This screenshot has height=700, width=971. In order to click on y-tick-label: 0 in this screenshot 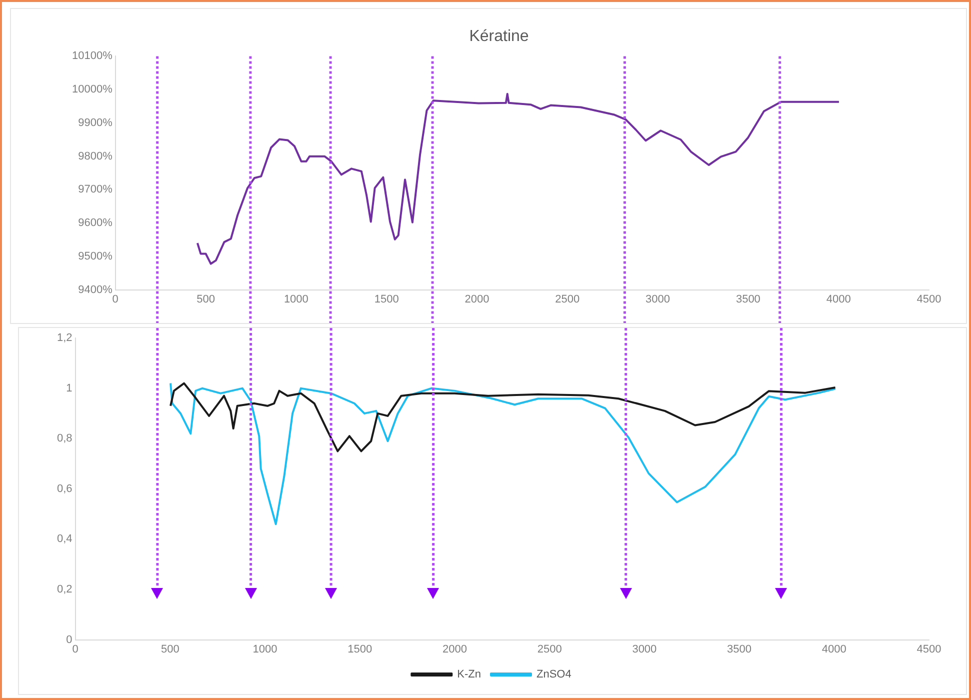, I will do `click(69, 640)`.